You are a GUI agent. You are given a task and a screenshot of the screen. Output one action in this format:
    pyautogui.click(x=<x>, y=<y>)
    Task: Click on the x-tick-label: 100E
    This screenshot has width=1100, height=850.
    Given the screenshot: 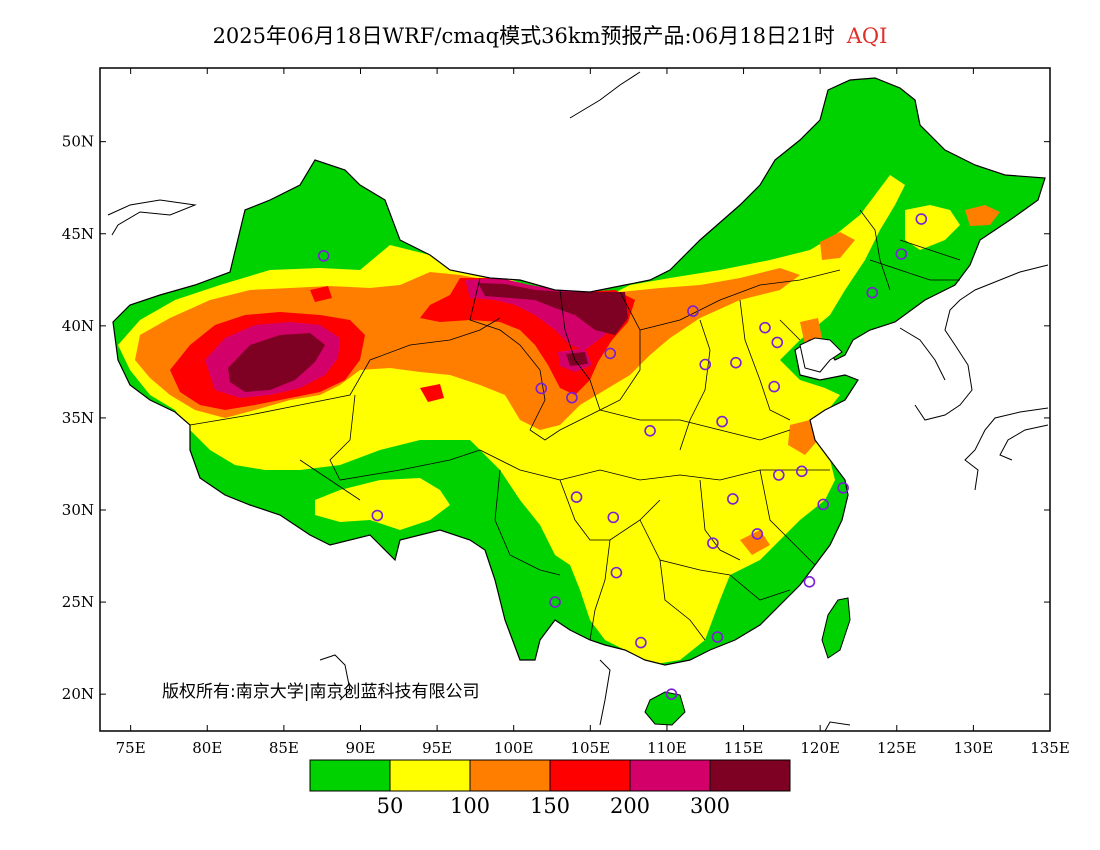 What is the action you would take?
    pyautogui.click(x=514, y=748)
    